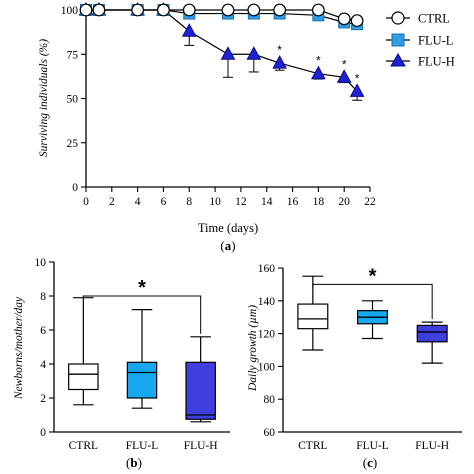  I want to click on growth-y-tick-label: 60, so click(270, 433).